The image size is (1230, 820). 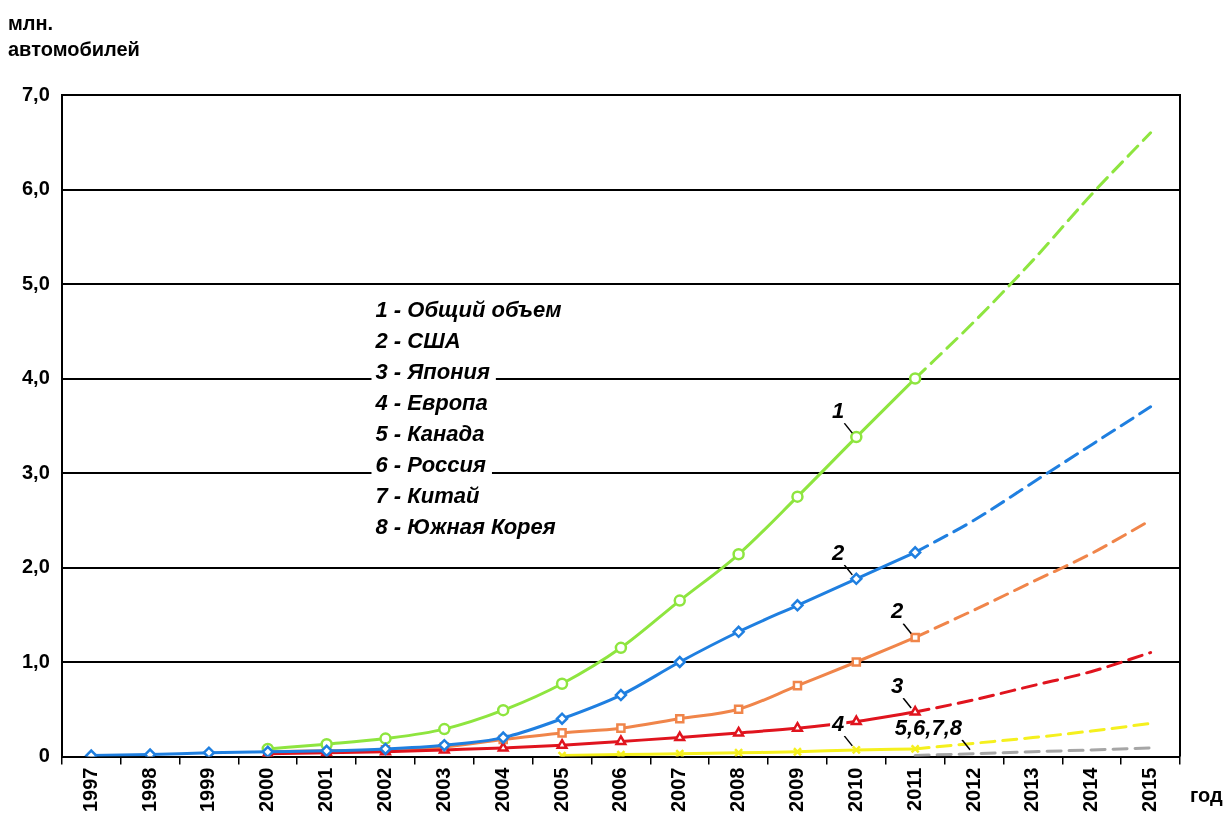 What do you see at coordinates (266, 790) in the screenshot?
I see `x-tick-label: 2000` at bounding box center [266, 790].